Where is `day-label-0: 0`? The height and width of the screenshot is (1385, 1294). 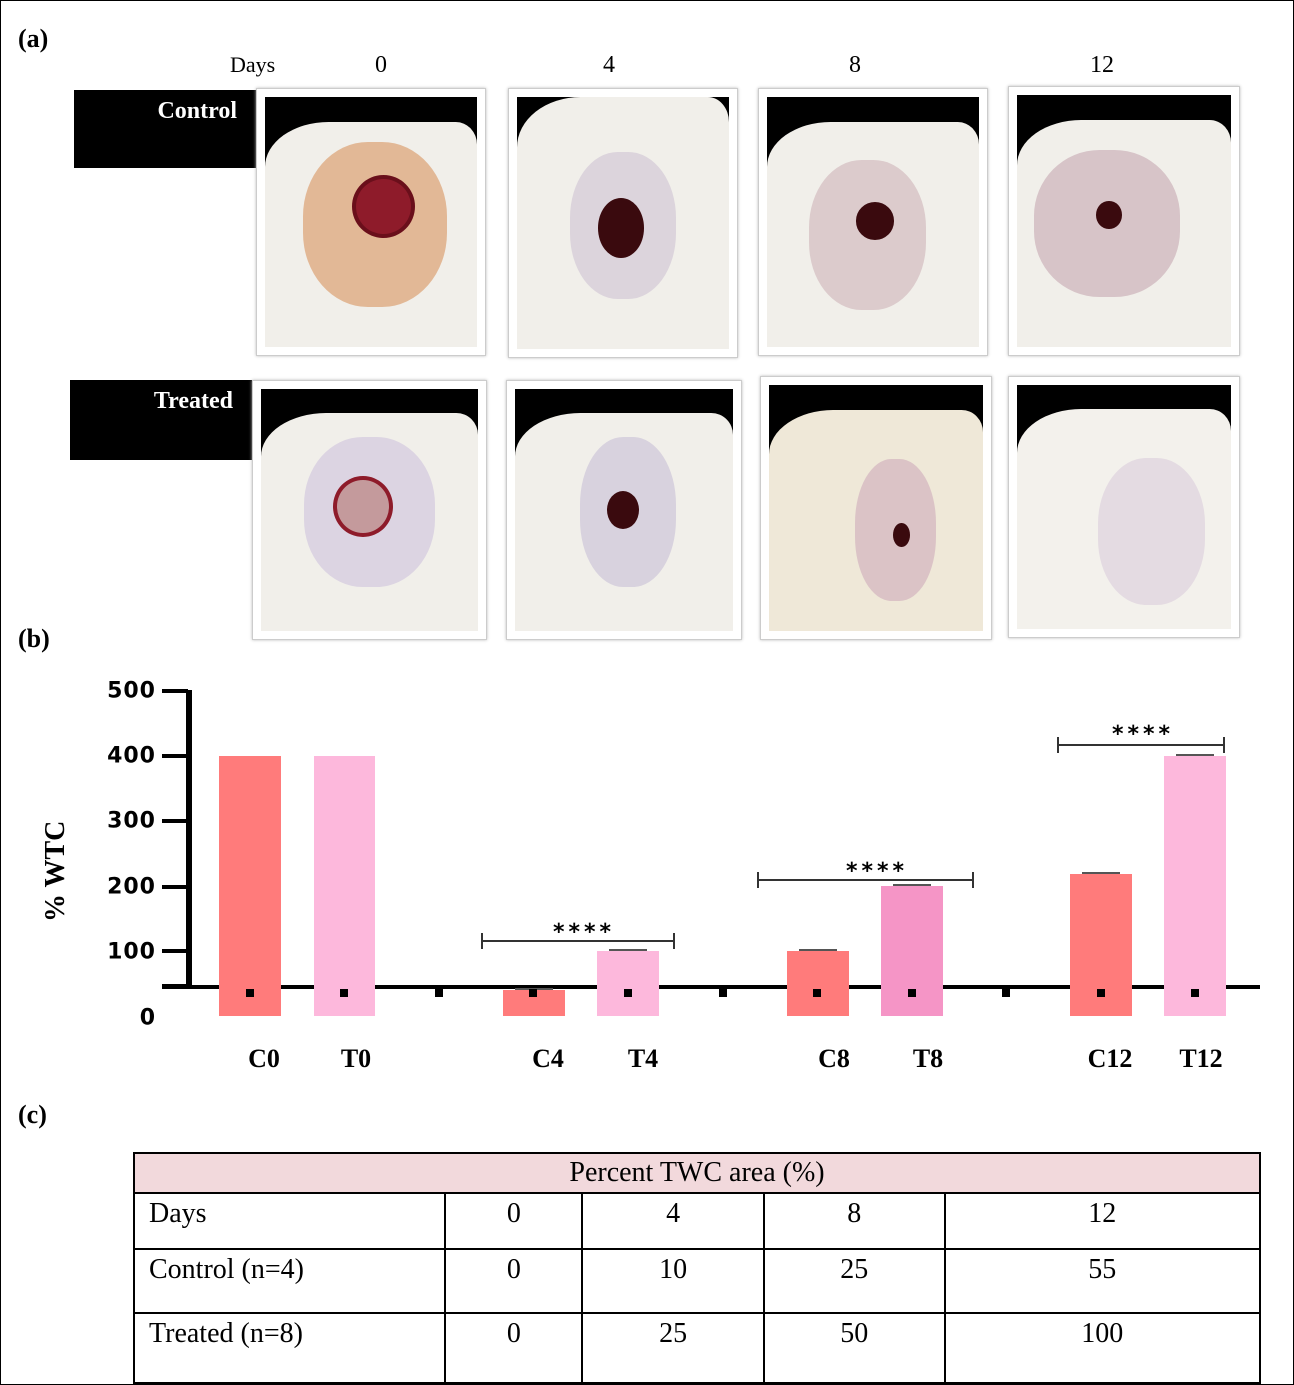
day-label-0: 0 is located at coordinates (381, 65).